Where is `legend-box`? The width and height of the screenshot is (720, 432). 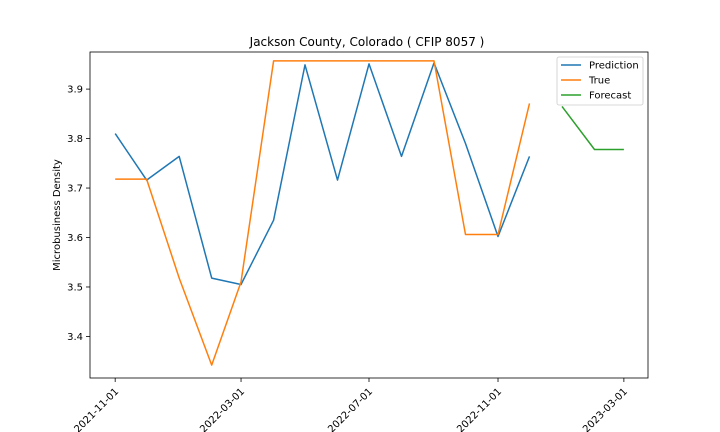 legend-box is located at coordinates (600, 81).